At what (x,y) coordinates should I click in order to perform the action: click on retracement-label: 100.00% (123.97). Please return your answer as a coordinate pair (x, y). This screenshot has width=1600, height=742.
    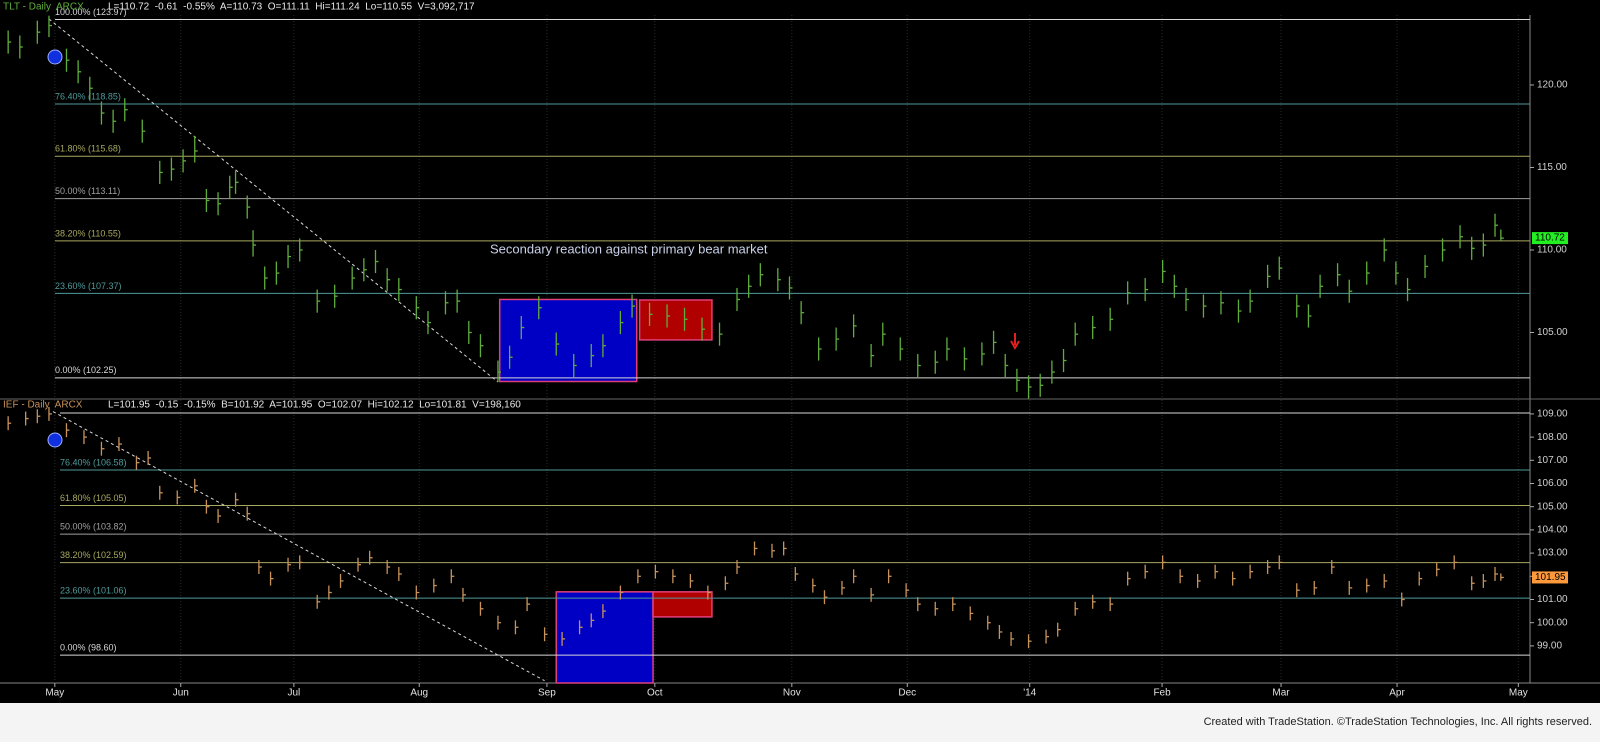
    Looking at the image, I should click on (91, 12).